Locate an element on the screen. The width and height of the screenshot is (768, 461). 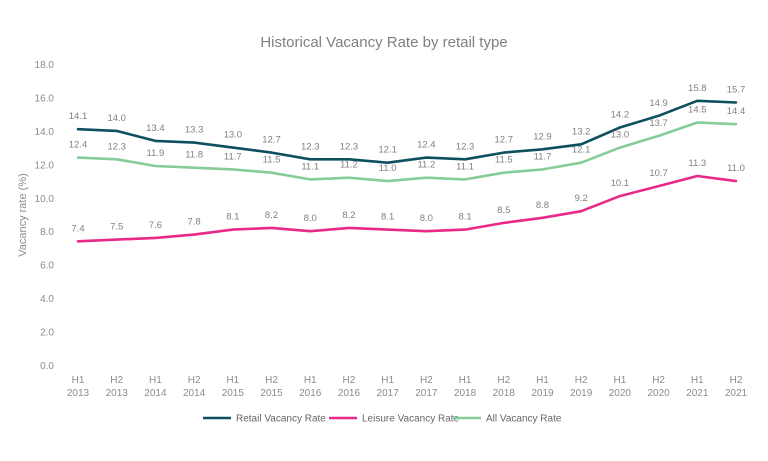
data-label-retail-vacancy-rate: 14.1 is located at coordinates (78, 116).